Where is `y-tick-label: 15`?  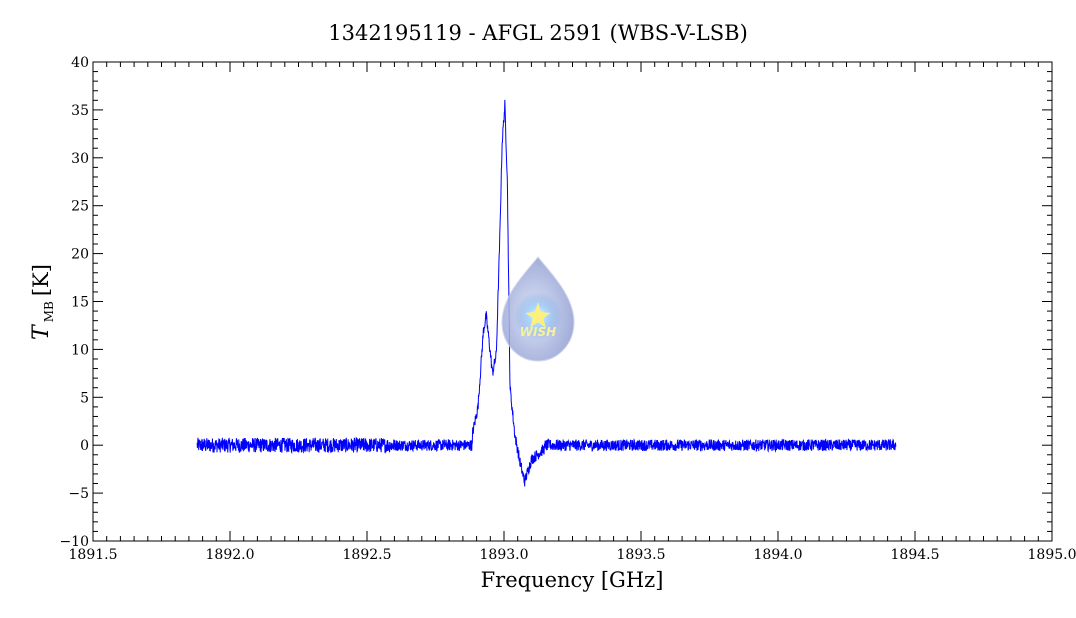 y-tick-label: 15 is located at coordinates (80, 303).